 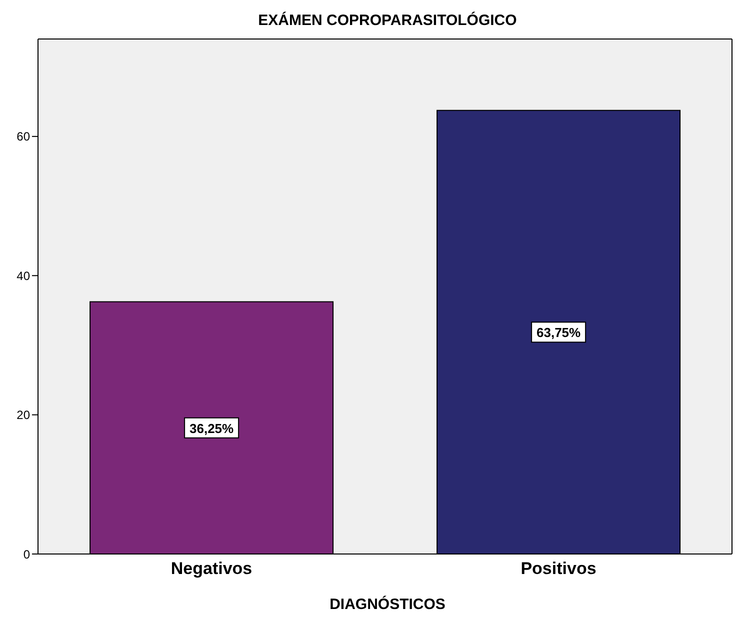 I want to click on data-label: 63,75%, so click(x=559, y=332).